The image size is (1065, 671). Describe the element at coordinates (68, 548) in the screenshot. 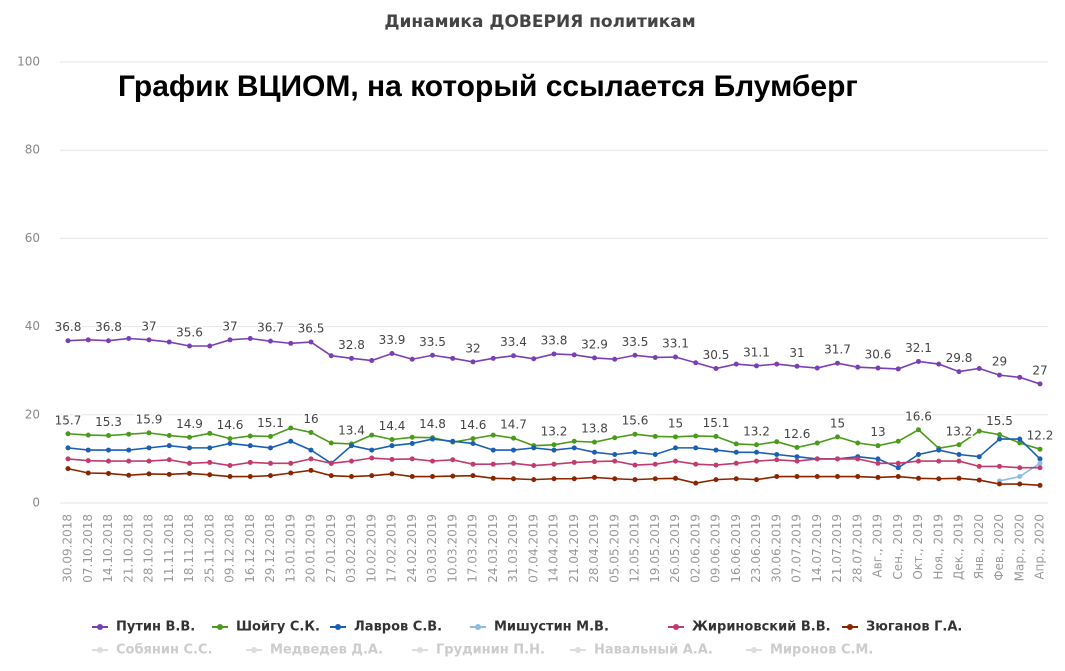

I see `x-tick-label: 30.09.2018` at that location.